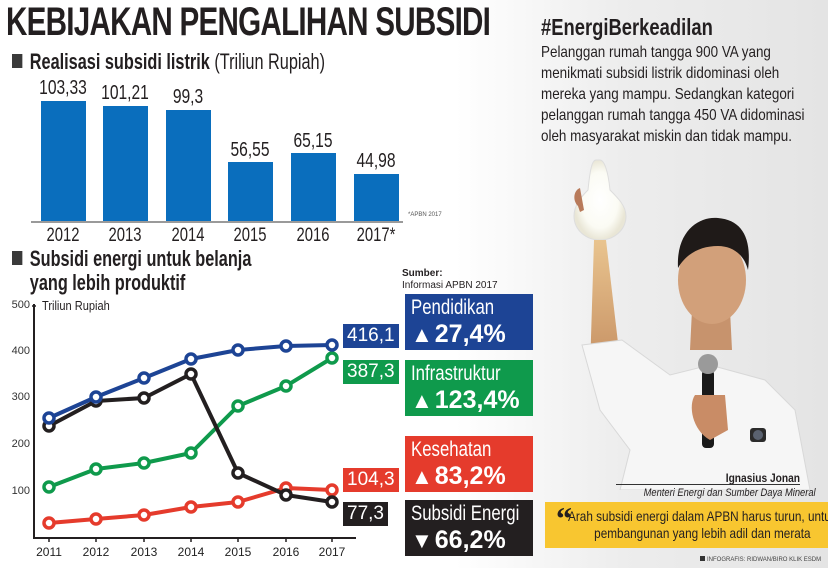 The image size is (828, 568). I want to click on person-role: Menteri Energi dan Sumber Daya Mineral, so click(729, 493).